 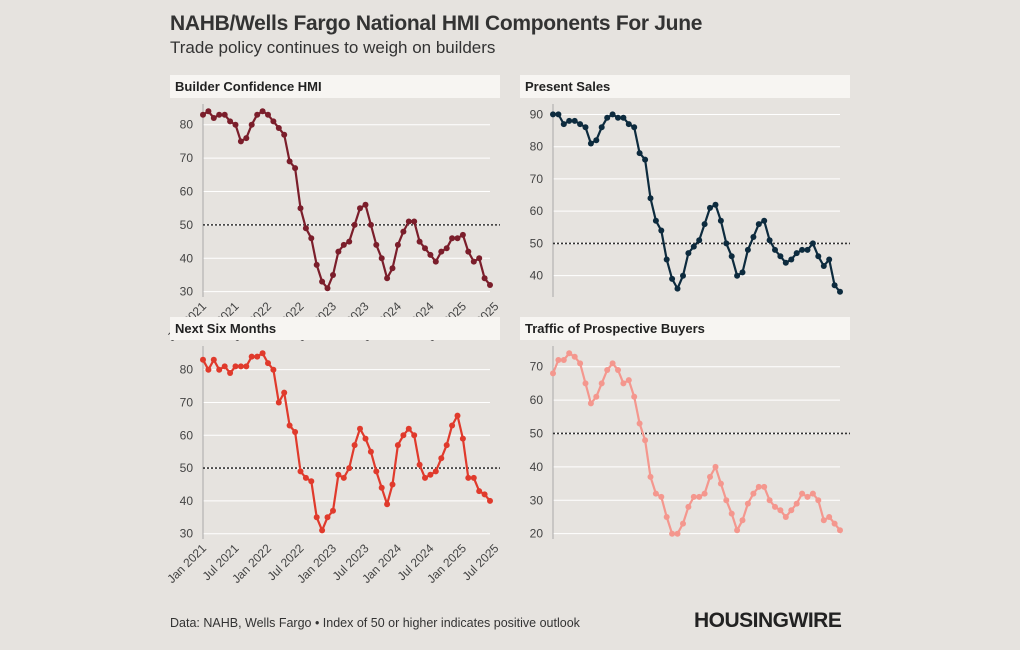 I want to click on housingwire-logo: HOUSINGWIRE, so click(x=768, y=620).